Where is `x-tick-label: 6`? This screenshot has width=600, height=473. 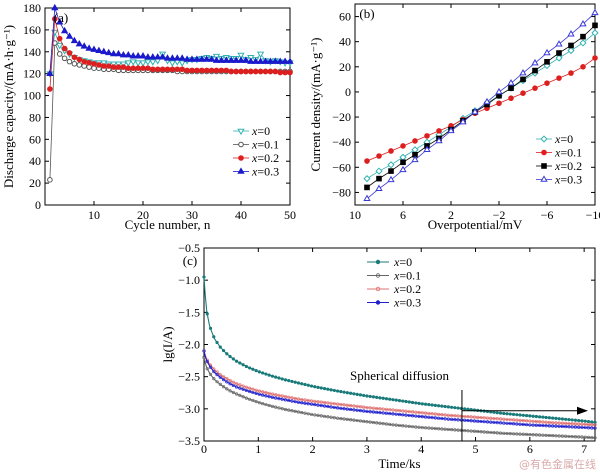
x-tick-label: 6 is located at coordinates (530, 449).